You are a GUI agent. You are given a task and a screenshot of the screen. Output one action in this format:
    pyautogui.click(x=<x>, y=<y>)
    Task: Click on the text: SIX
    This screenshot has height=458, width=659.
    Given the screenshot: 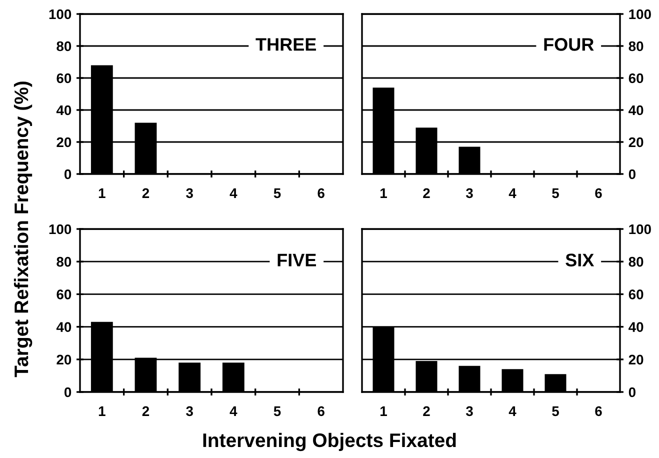 What is the action you would take?
    pyautogui.click(x=580, y=260)
    